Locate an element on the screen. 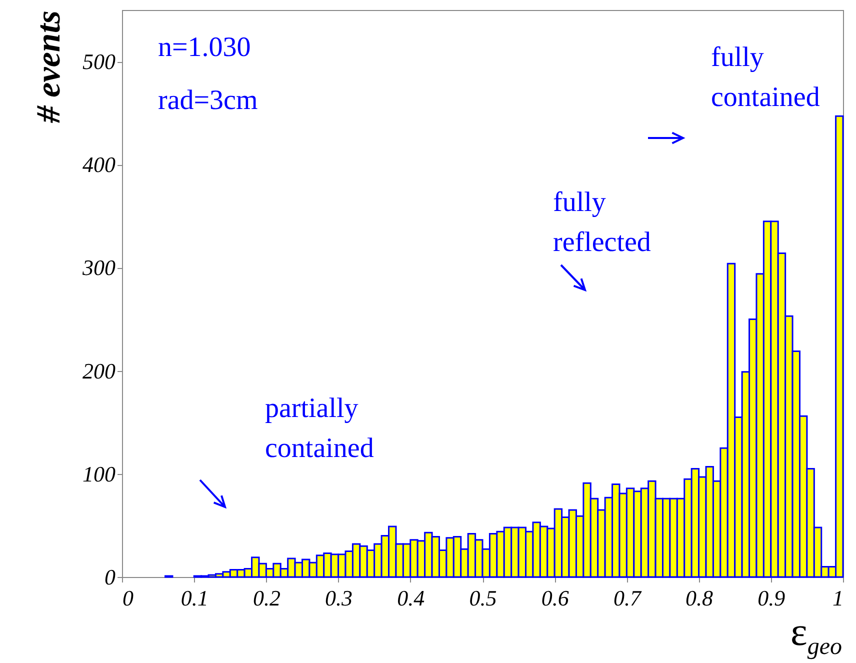 This screenshot has width=856, height=663. x-axis-title: ε$_{geo}$ is located at coordinates (816, 634).